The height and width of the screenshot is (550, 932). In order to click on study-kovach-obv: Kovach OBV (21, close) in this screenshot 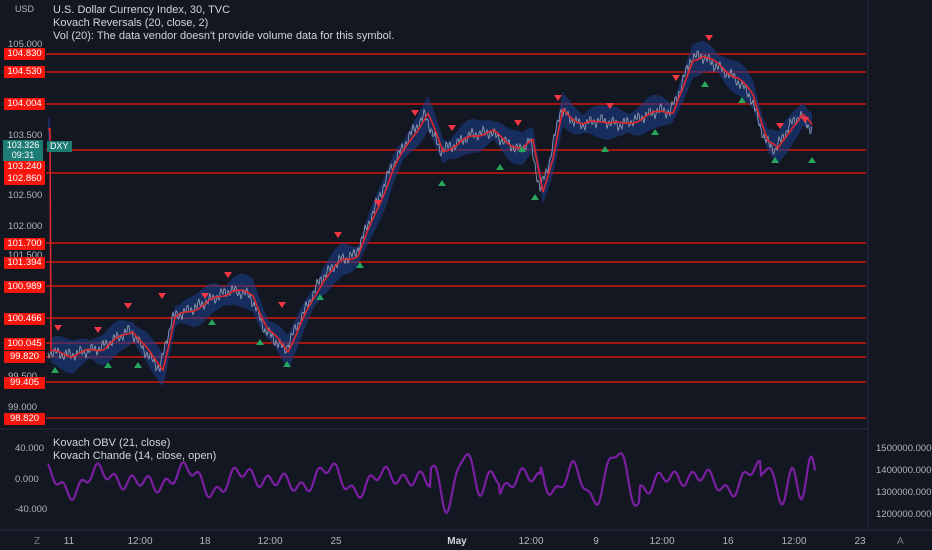, I will do `click(112, 443)`.